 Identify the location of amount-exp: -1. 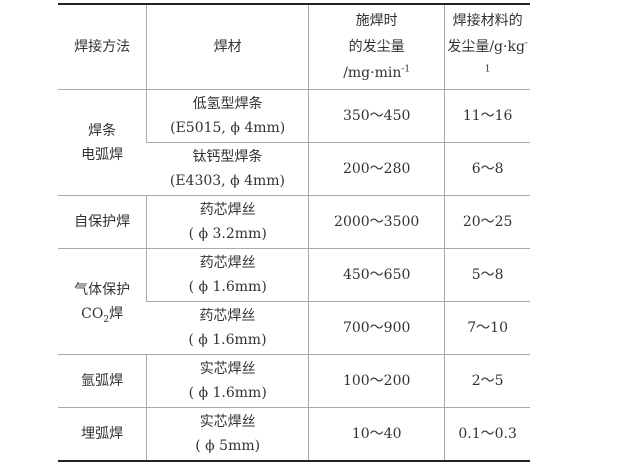
(506, 56).